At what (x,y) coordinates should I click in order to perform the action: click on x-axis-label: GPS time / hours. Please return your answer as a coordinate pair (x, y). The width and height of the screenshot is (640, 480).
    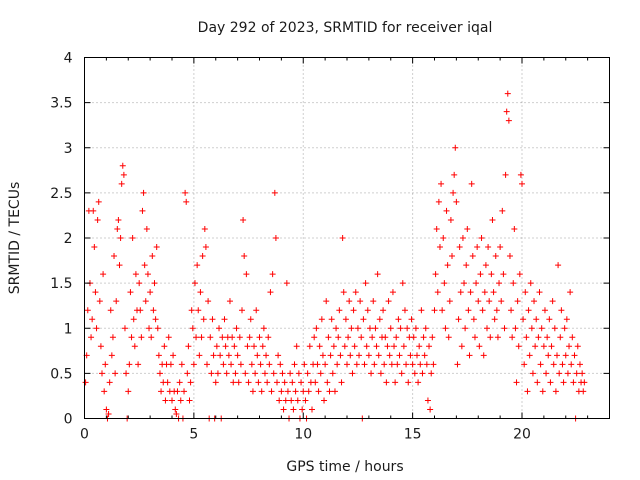
    Looking at the image, I should click on (344, 467).